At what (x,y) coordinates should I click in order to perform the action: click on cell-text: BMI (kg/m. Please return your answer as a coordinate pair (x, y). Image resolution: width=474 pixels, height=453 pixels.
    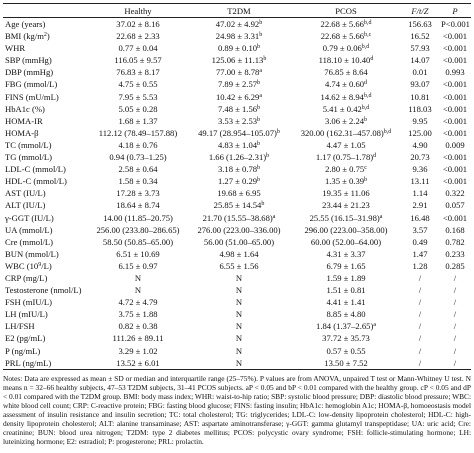
    Looking at the image, I should click on (24, 36).